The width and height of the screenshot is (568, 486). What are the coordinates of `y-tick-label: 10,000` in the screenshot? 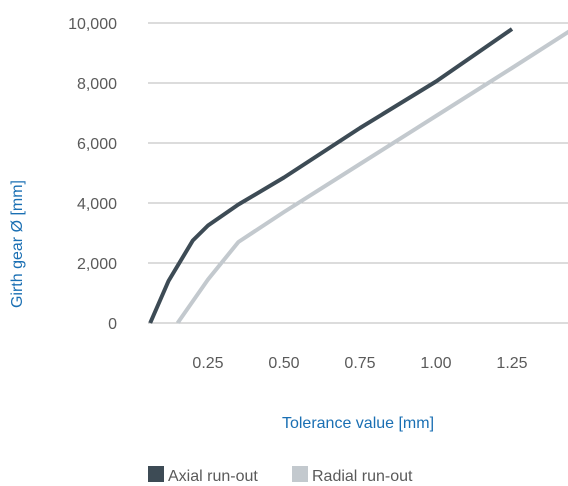 It's located at (92, 24).